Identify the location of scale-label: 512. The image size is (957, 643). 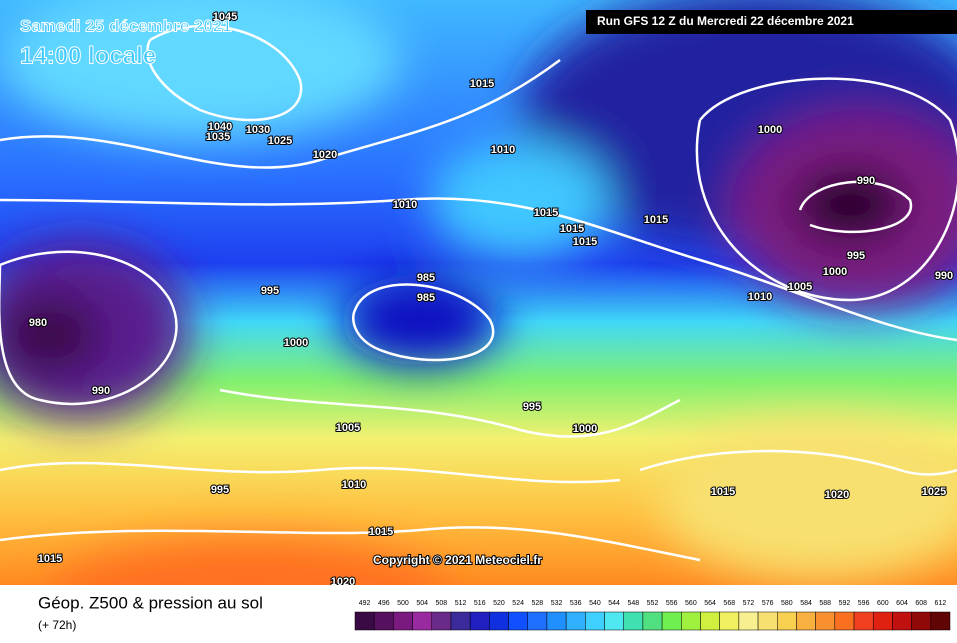
(461, 603).